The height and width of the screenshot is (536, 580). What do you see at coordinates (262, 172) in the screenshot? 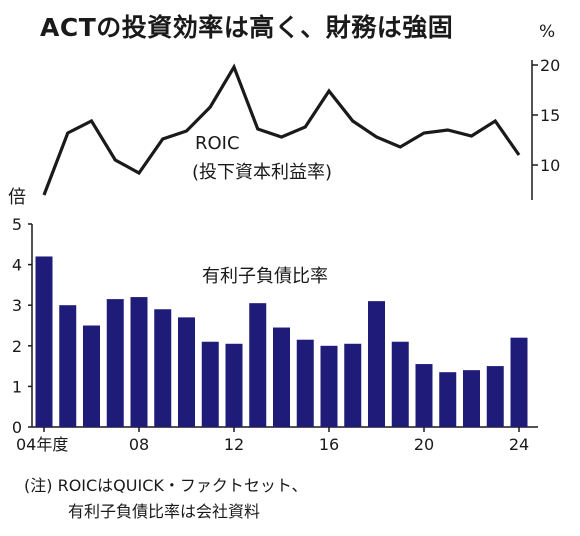
I see `roic-series-label-2: (投下資本利益率)` at bounding box center [262, 172].